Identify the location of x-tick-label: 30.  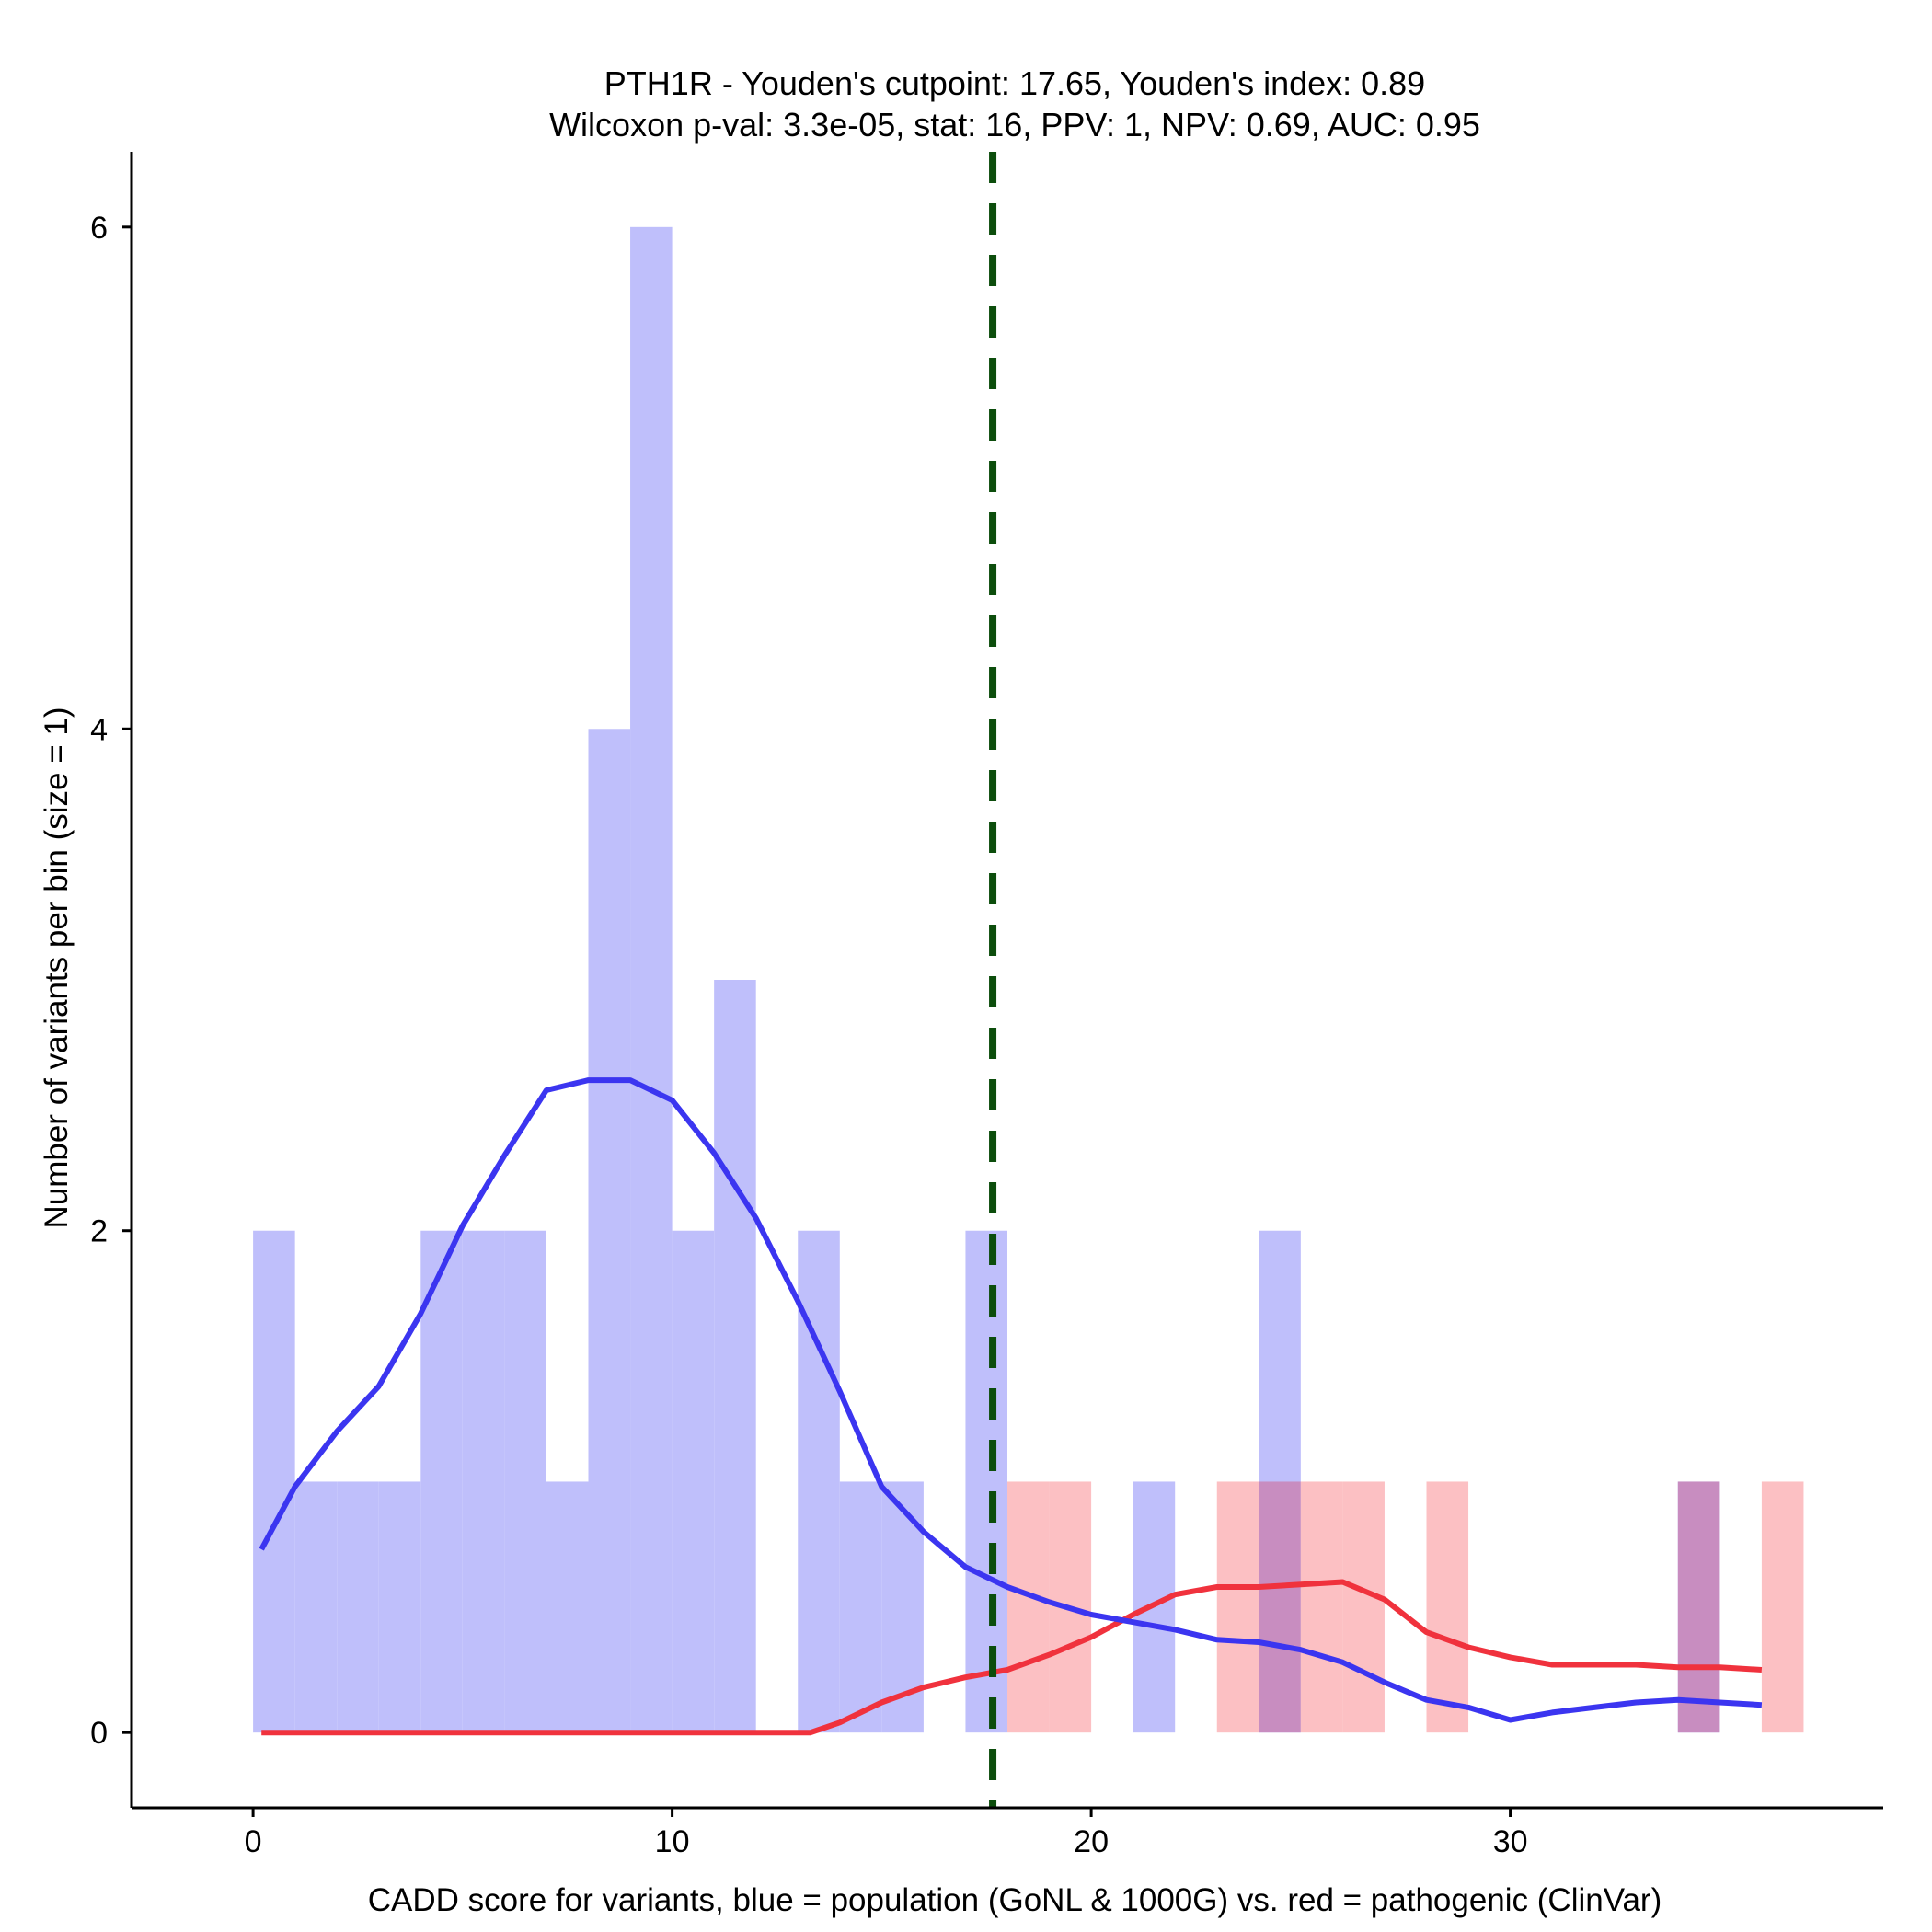
(1510, 1841).